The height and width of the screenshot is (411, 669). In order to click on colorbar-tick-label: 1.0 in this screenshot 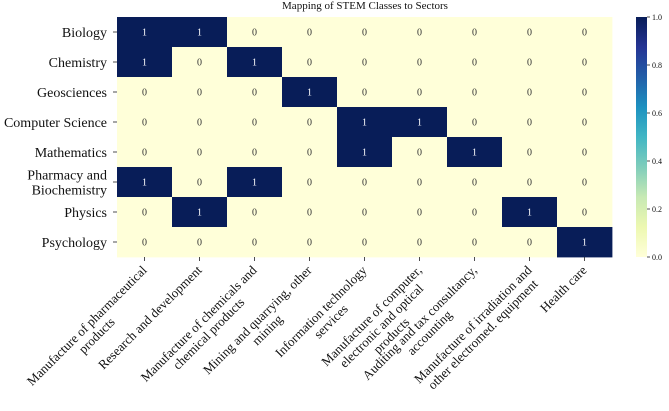, I will do `click(657, 17)`.